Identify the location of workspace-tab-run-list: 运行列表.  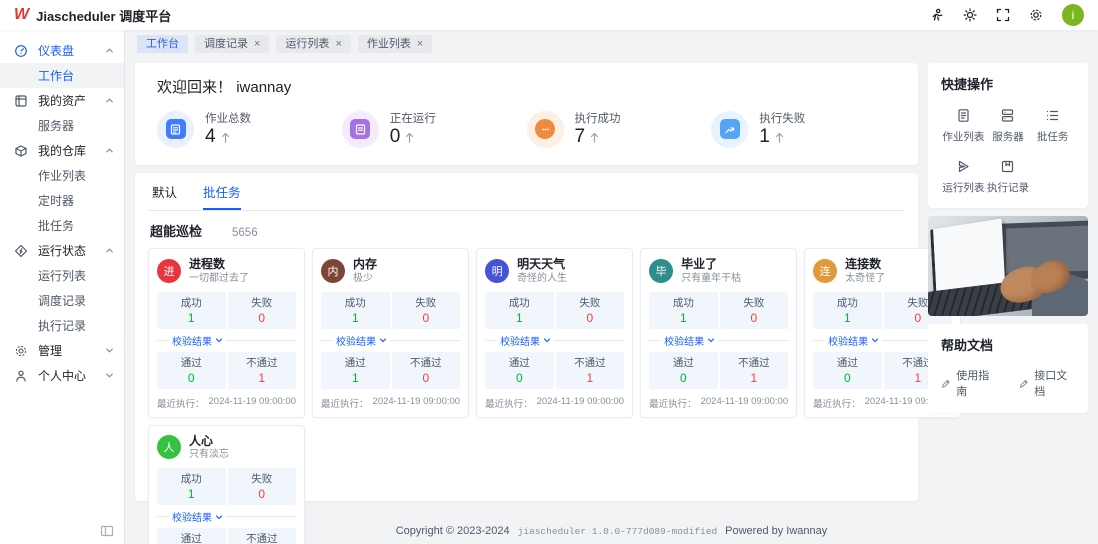
(313, 44).